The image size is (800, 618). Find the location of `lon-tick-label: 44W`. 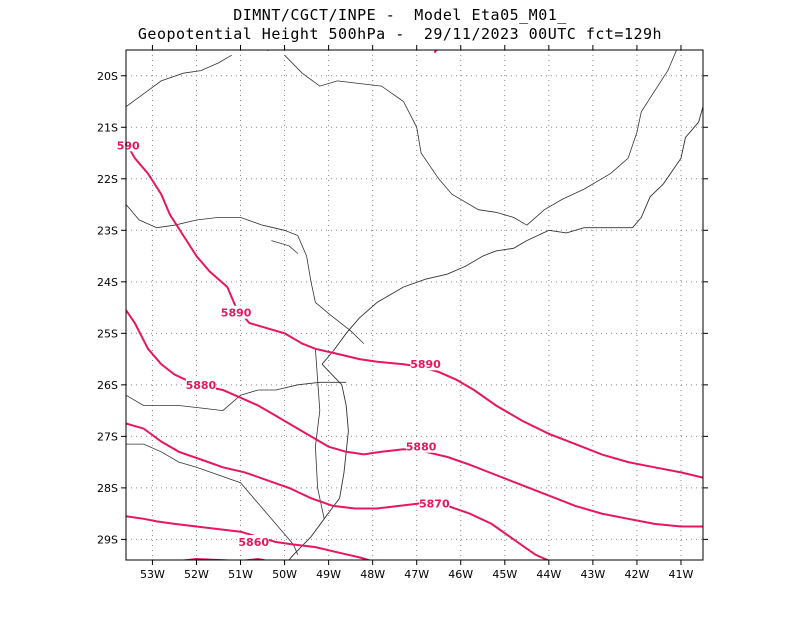

lon-tick-label: 44W is located at coordinates (548, 574).